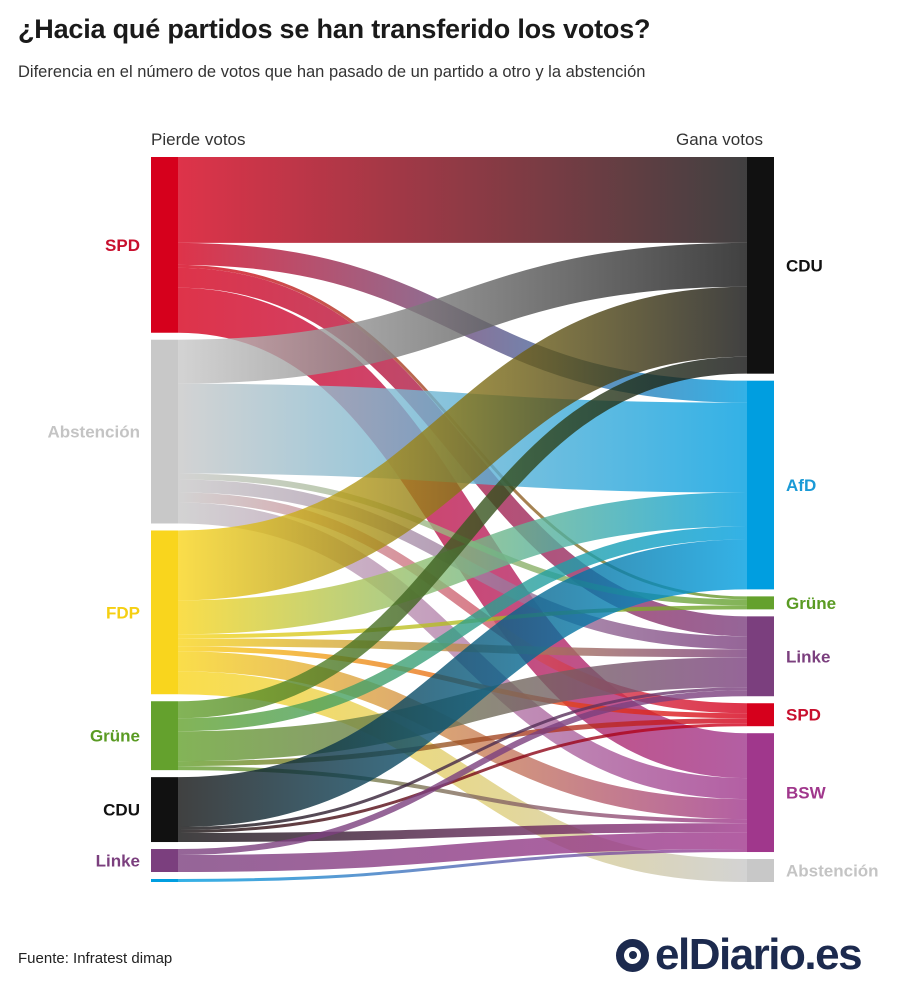 This screenshot has height=1000, width=911. Describe the element at coordinates (632, 955) in the screenshot. I see `logo-circle-icon` at that location.